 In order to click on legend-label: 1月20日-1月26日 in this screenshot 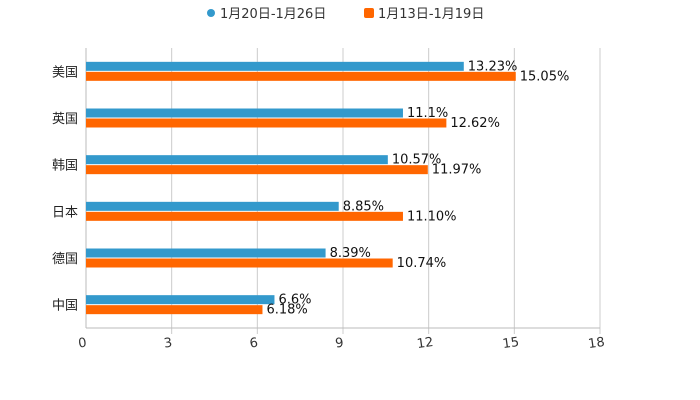, I will do `click(273, 14)`.